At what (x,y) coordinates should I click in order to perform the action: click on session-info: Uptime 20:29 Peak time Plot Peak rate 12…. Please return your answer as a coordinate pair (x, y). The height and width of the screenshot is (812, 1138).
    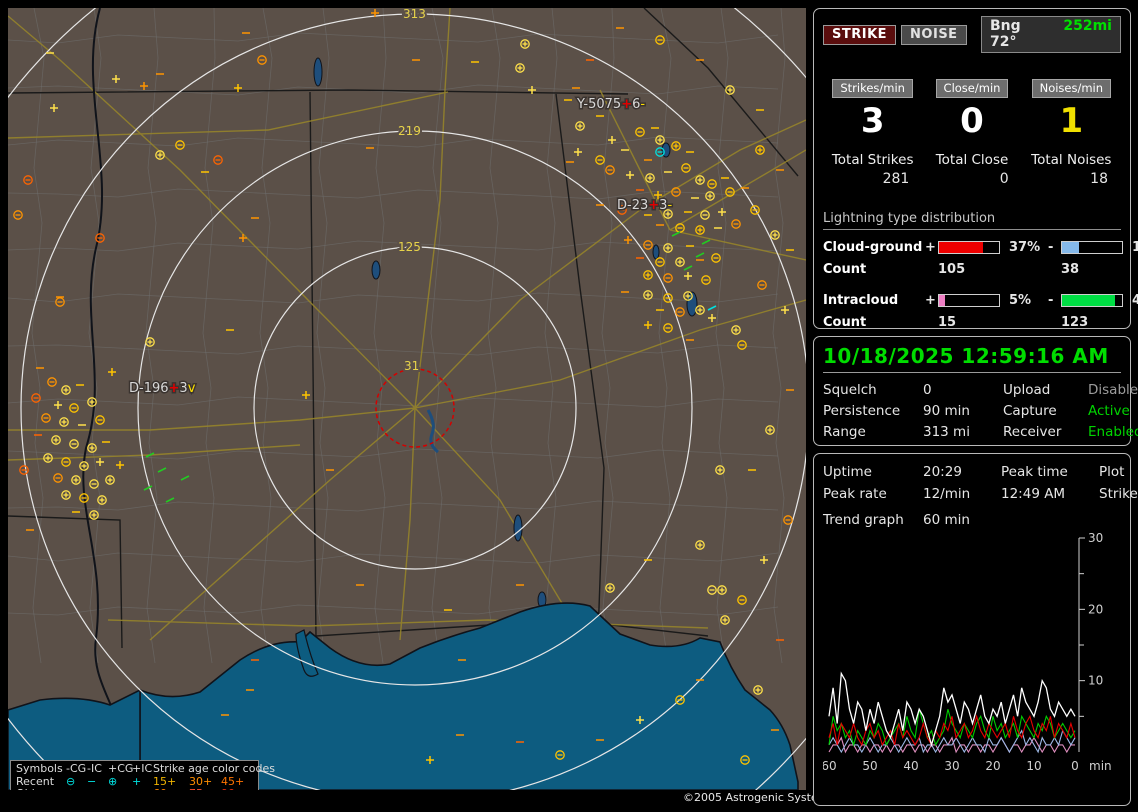
    Looking at the image, I should click on (980, 483).